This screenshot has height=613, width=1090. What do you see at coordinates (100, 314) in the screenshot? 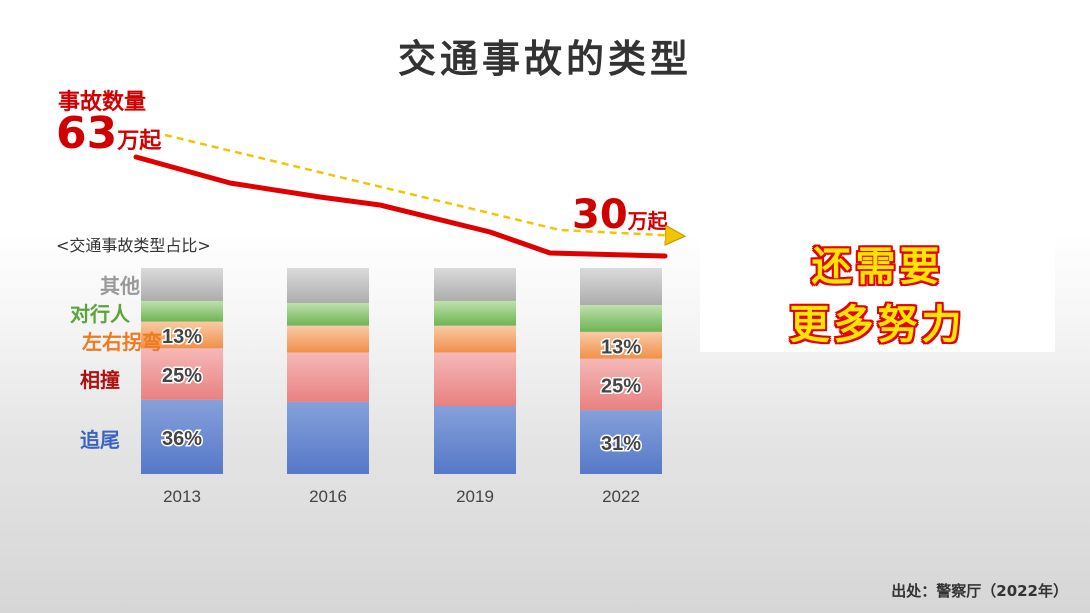
I see `category-label-pedestrian: 对行人` at bounding box center [100, 314].